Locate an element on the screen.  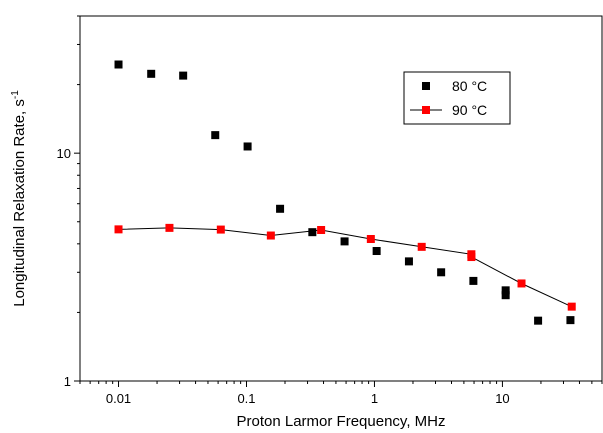
y-axis-title: Longitudinal Relaxation Rate, s-1 is located at coordinates (19, 198).